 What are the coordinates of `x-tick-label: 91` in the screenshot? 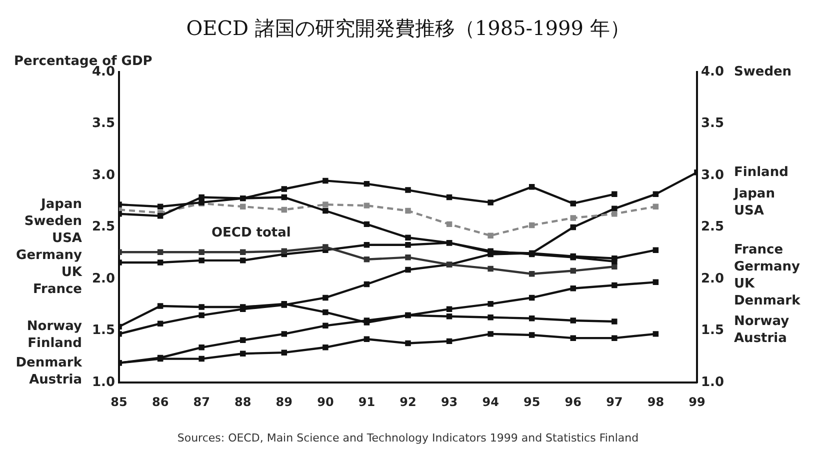 It's located at (367, 401).